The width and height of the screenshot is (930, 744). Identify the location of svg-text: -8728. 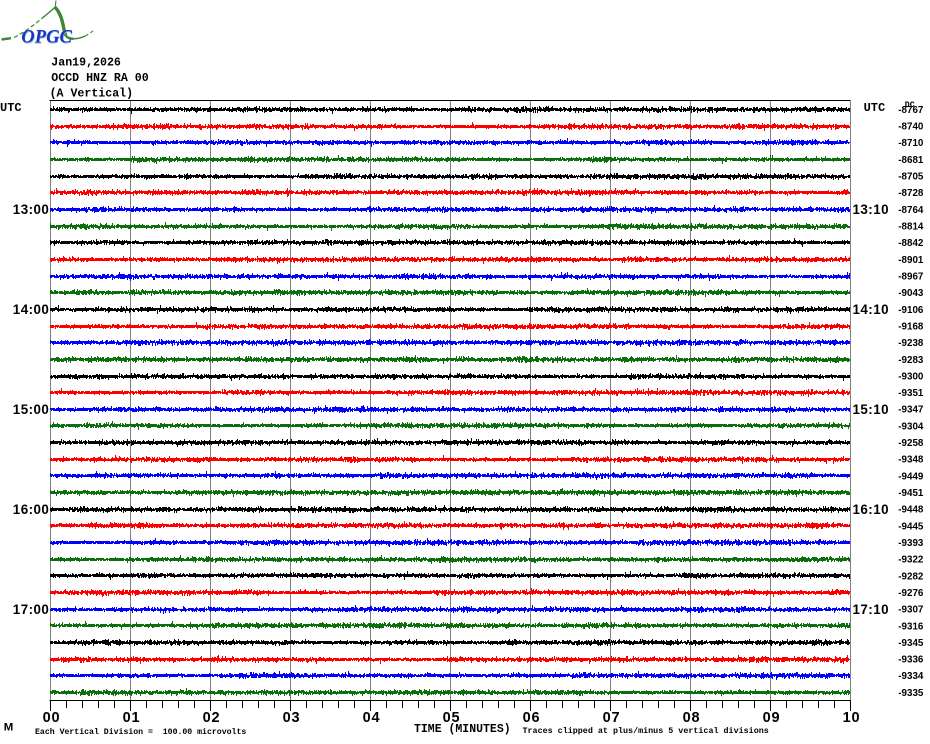
(911, 193).